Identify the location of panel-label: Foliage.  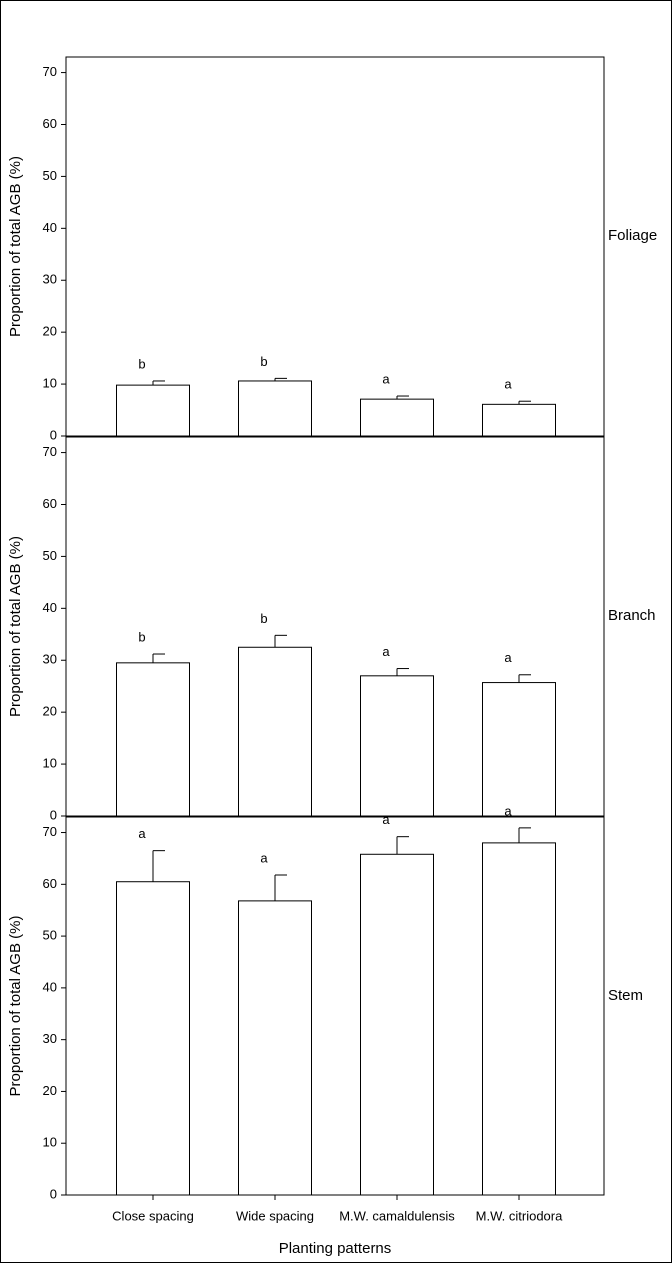
(632, 235).